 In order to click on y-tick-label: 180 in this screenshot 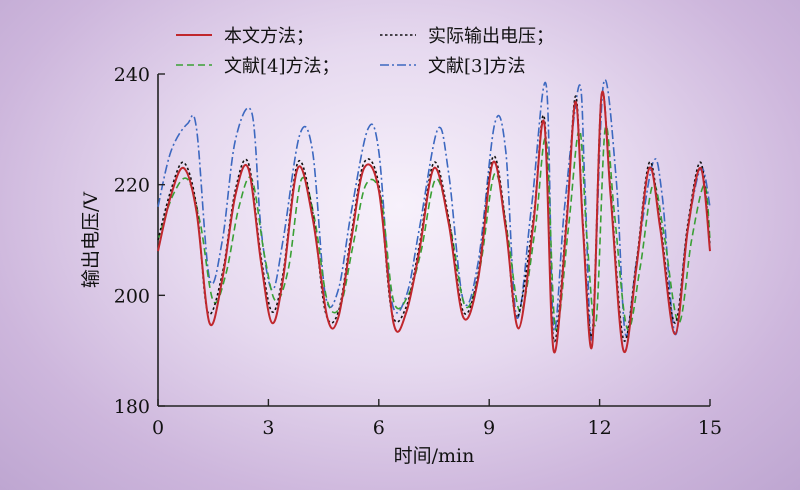, I will do `click(132, 407)`.